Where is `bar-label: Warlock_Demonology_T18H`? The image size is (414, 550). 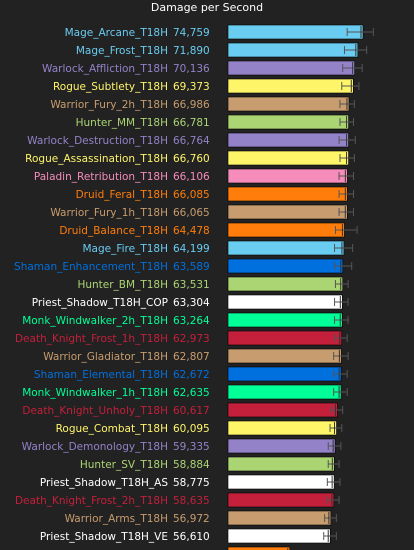
bar-label: Warlock_Demonology_T18H is located at coordinates (95, 447).